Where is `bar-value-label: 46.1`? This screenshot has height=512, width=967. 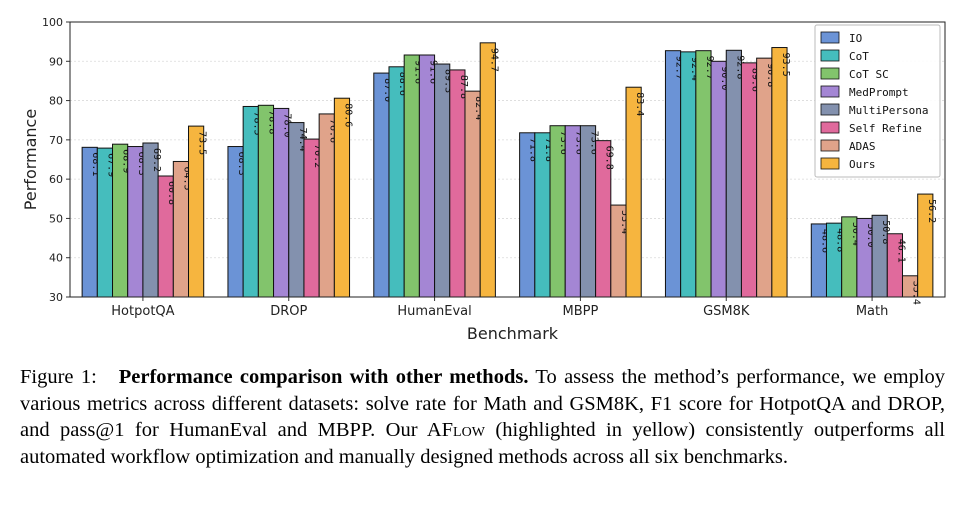 bar-value-label: 46.1 is located at coordinates (900, 251).